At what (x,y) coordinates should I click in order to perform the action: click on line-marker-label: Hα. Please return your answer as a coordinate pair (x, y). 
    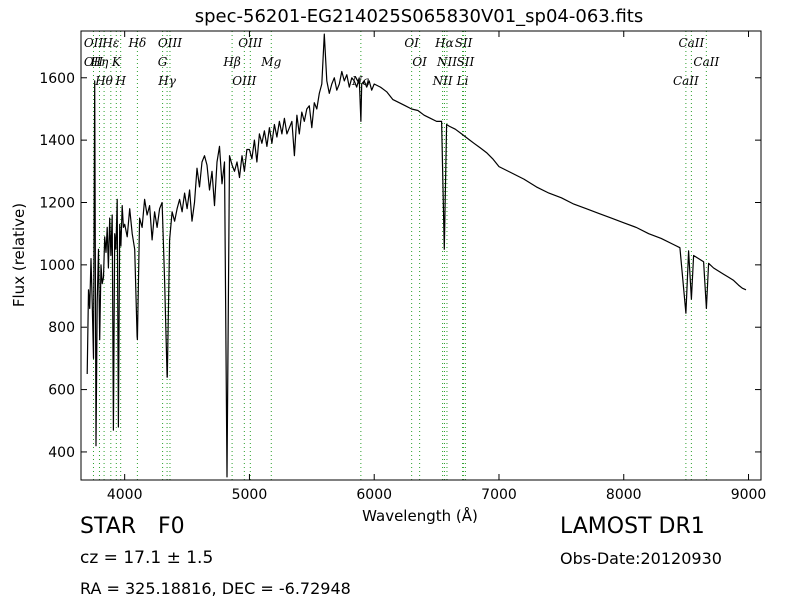
    Looking at the image, I should click on (444, 43).